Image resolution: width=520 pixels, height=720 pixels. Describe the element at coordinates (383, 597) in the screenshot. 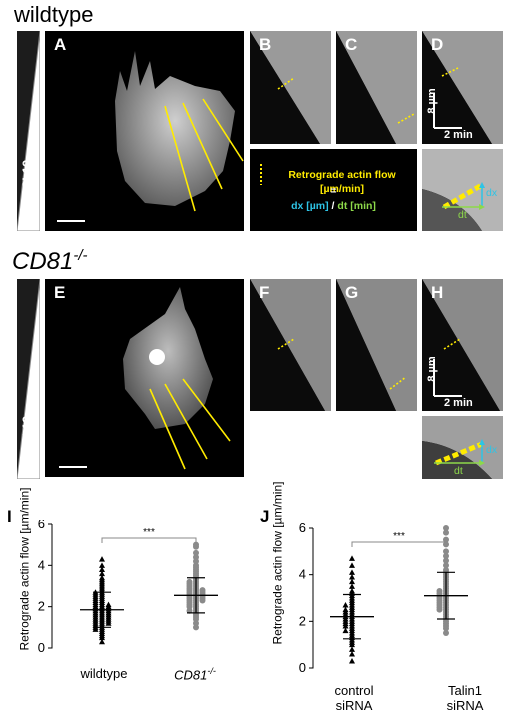

I see `chart-j-plot: 0 2 4 6 ***` at that location.